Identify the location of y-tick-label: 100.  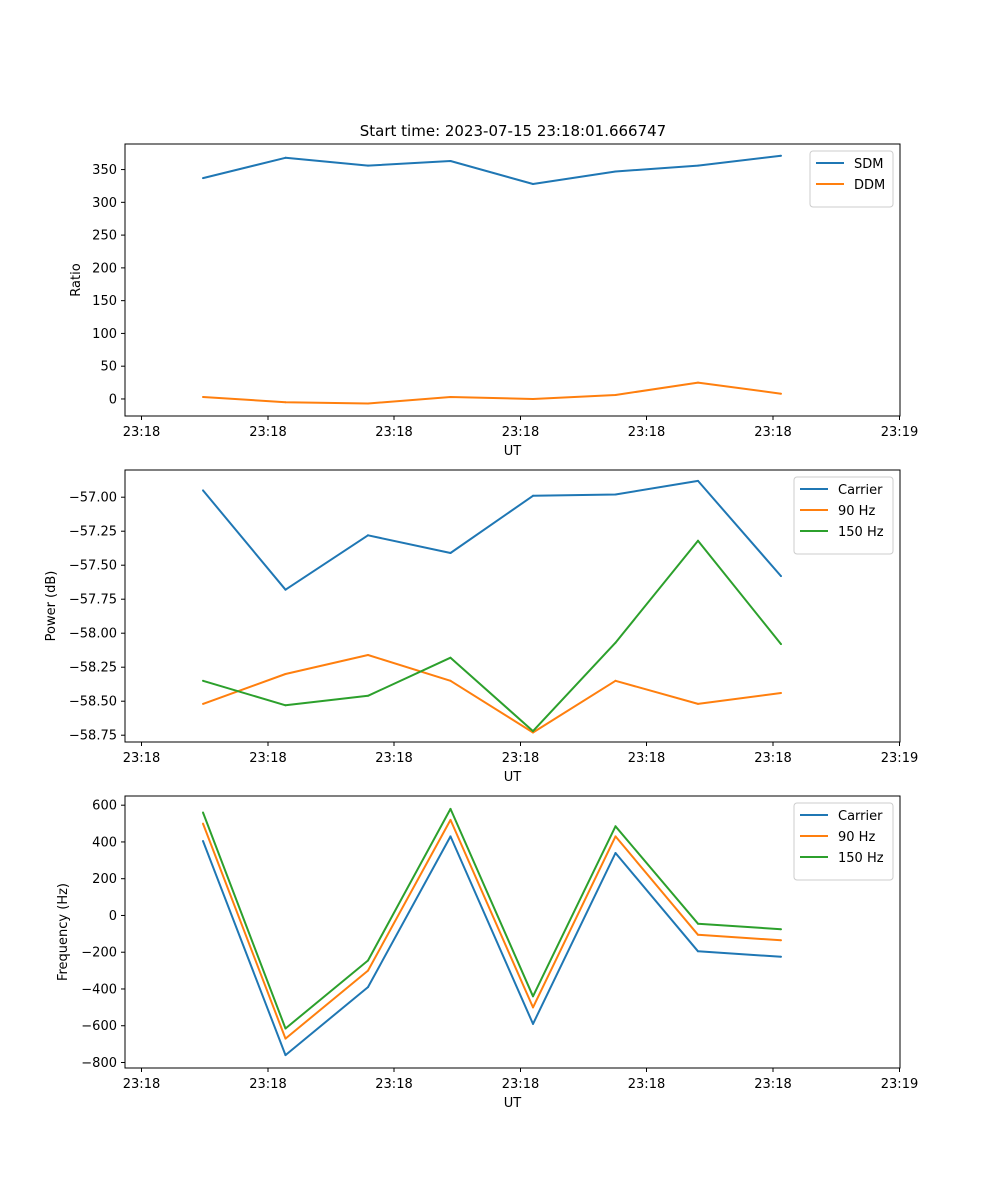
(104, 334).